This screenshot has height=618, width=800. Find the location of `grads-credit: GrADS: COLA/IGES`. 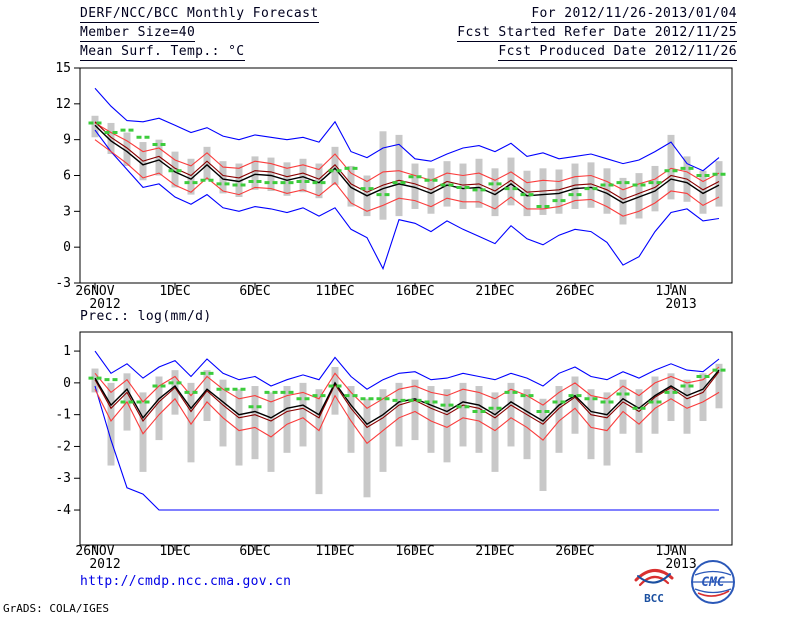

grads-credit: GrADS: COLA/IGES is located at coordinates (56, 608).